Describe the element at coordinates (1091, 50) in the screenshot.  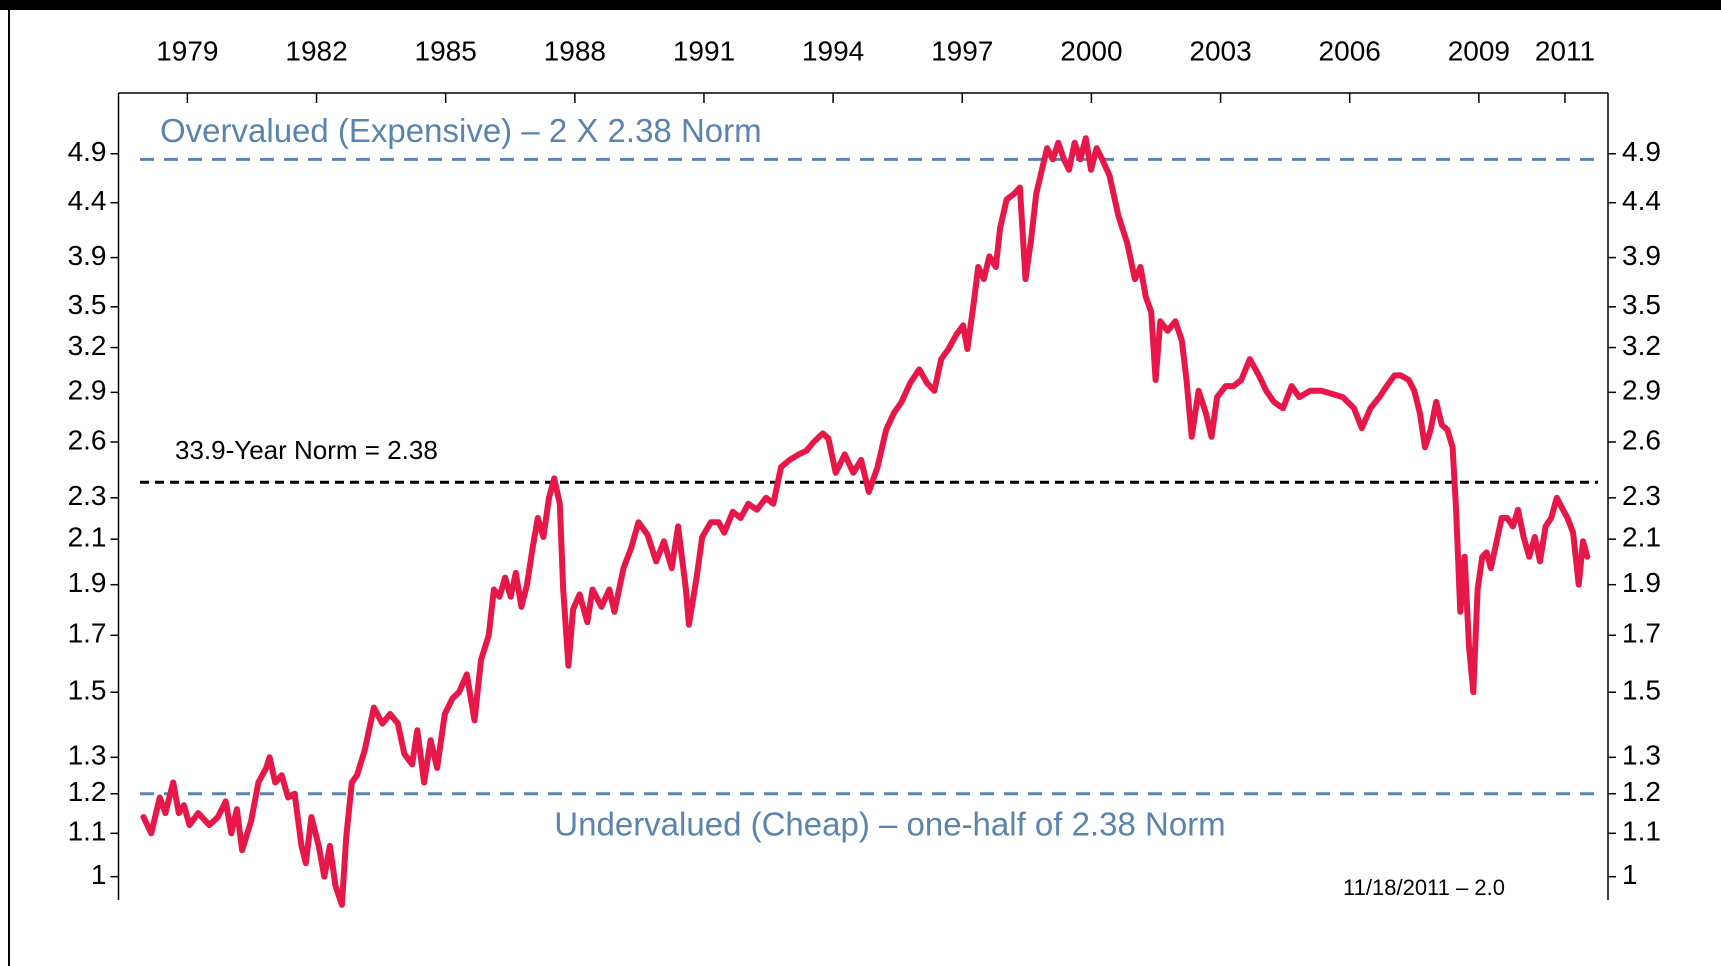
I see `x-tick-label: 2000` at that location.